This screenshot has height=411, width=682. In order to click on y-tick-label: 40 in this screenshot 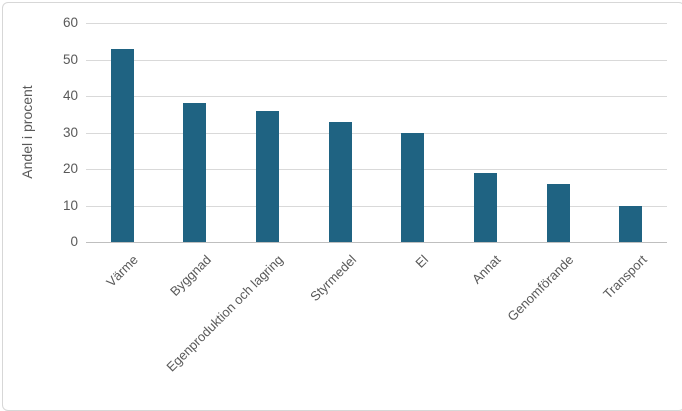, I will do `click(70, 95)`.